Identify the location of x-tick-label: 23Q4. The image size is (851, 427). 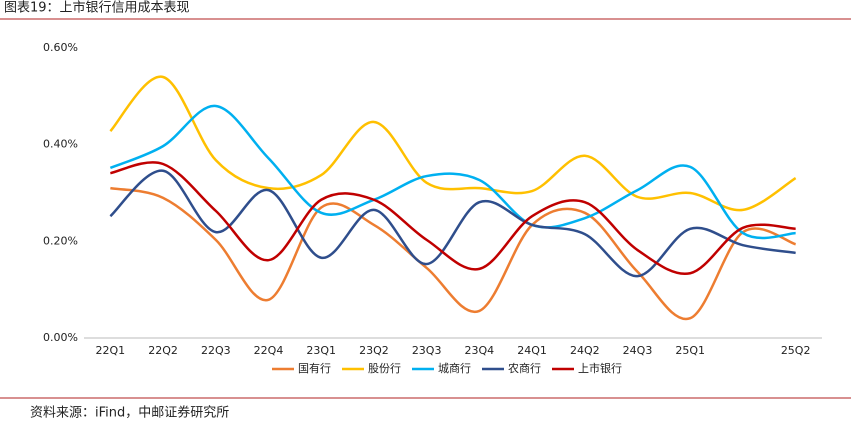
(480, 350).